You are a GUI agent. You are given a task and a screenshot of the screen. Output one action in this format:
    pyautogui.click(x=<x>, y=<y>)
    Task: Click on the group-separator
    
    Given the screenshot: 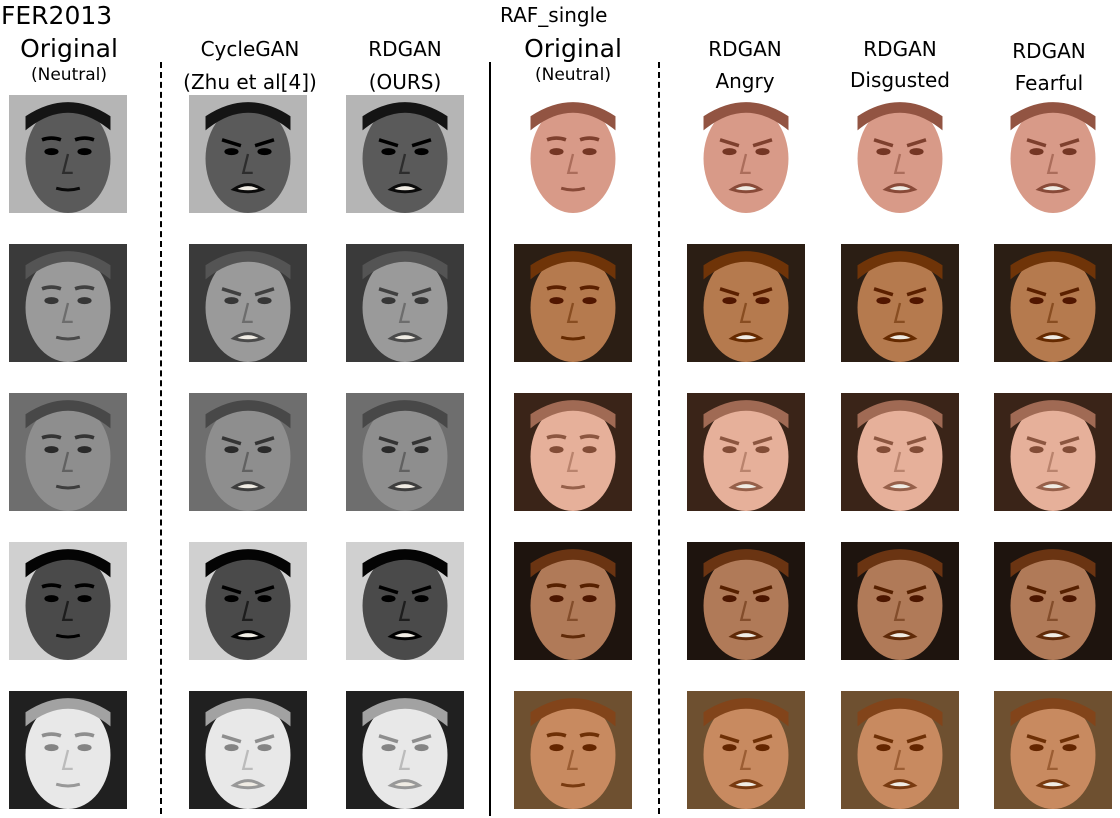 What is the action you would take?
    pyautogui.click(x=490, y=439)
    